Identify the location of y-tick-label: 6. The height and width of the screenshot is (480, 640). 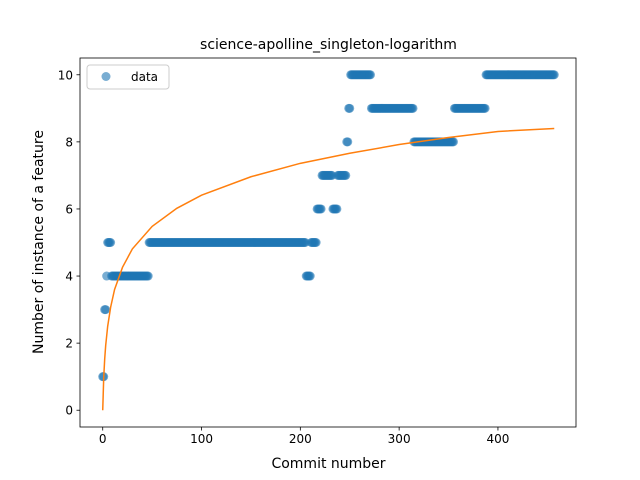
(69, 209).